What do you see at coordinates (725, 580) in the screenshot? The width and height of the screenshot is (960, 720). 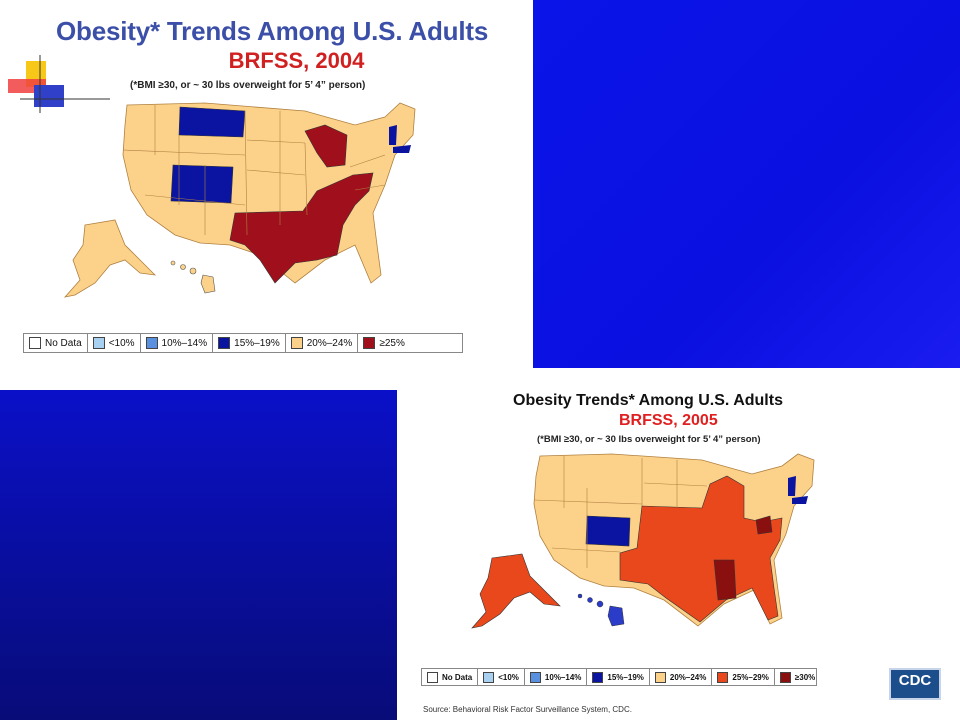 I see `mississippi-region` at bounding box center [725, 580].